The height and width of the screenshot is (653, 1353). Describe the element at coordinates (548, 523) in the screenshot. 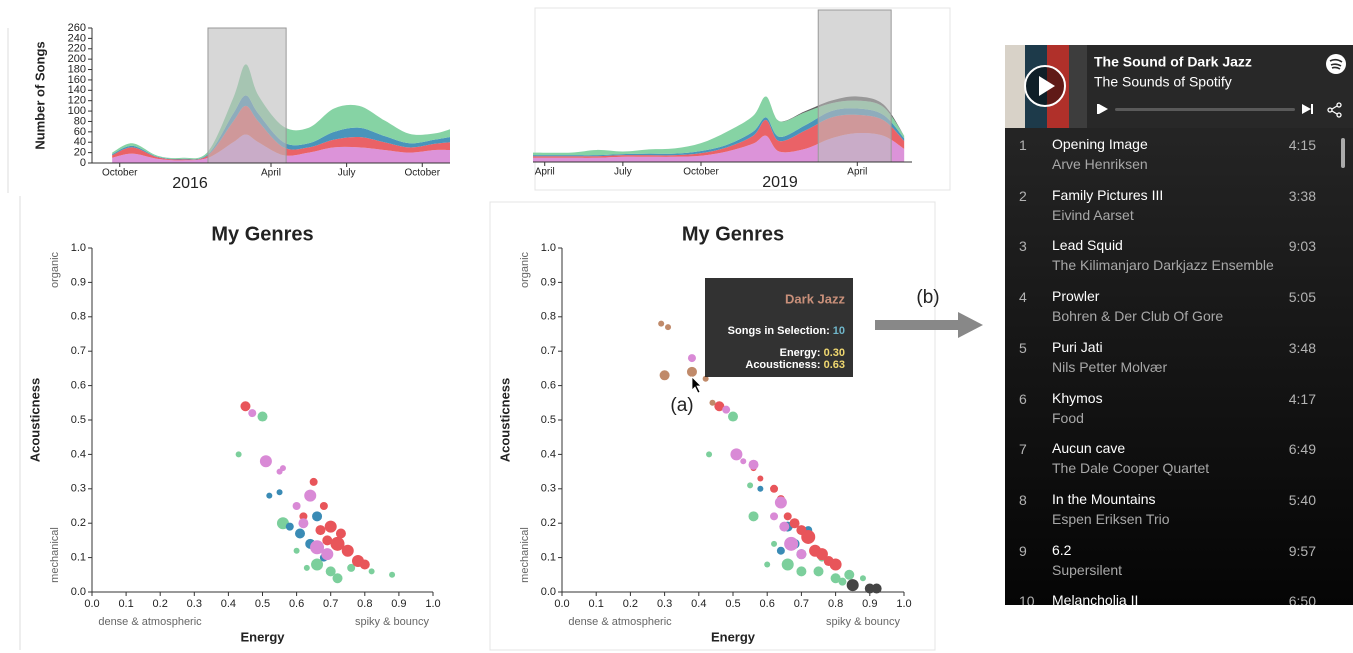

I see `y-tick-label: 0.2` at that location.